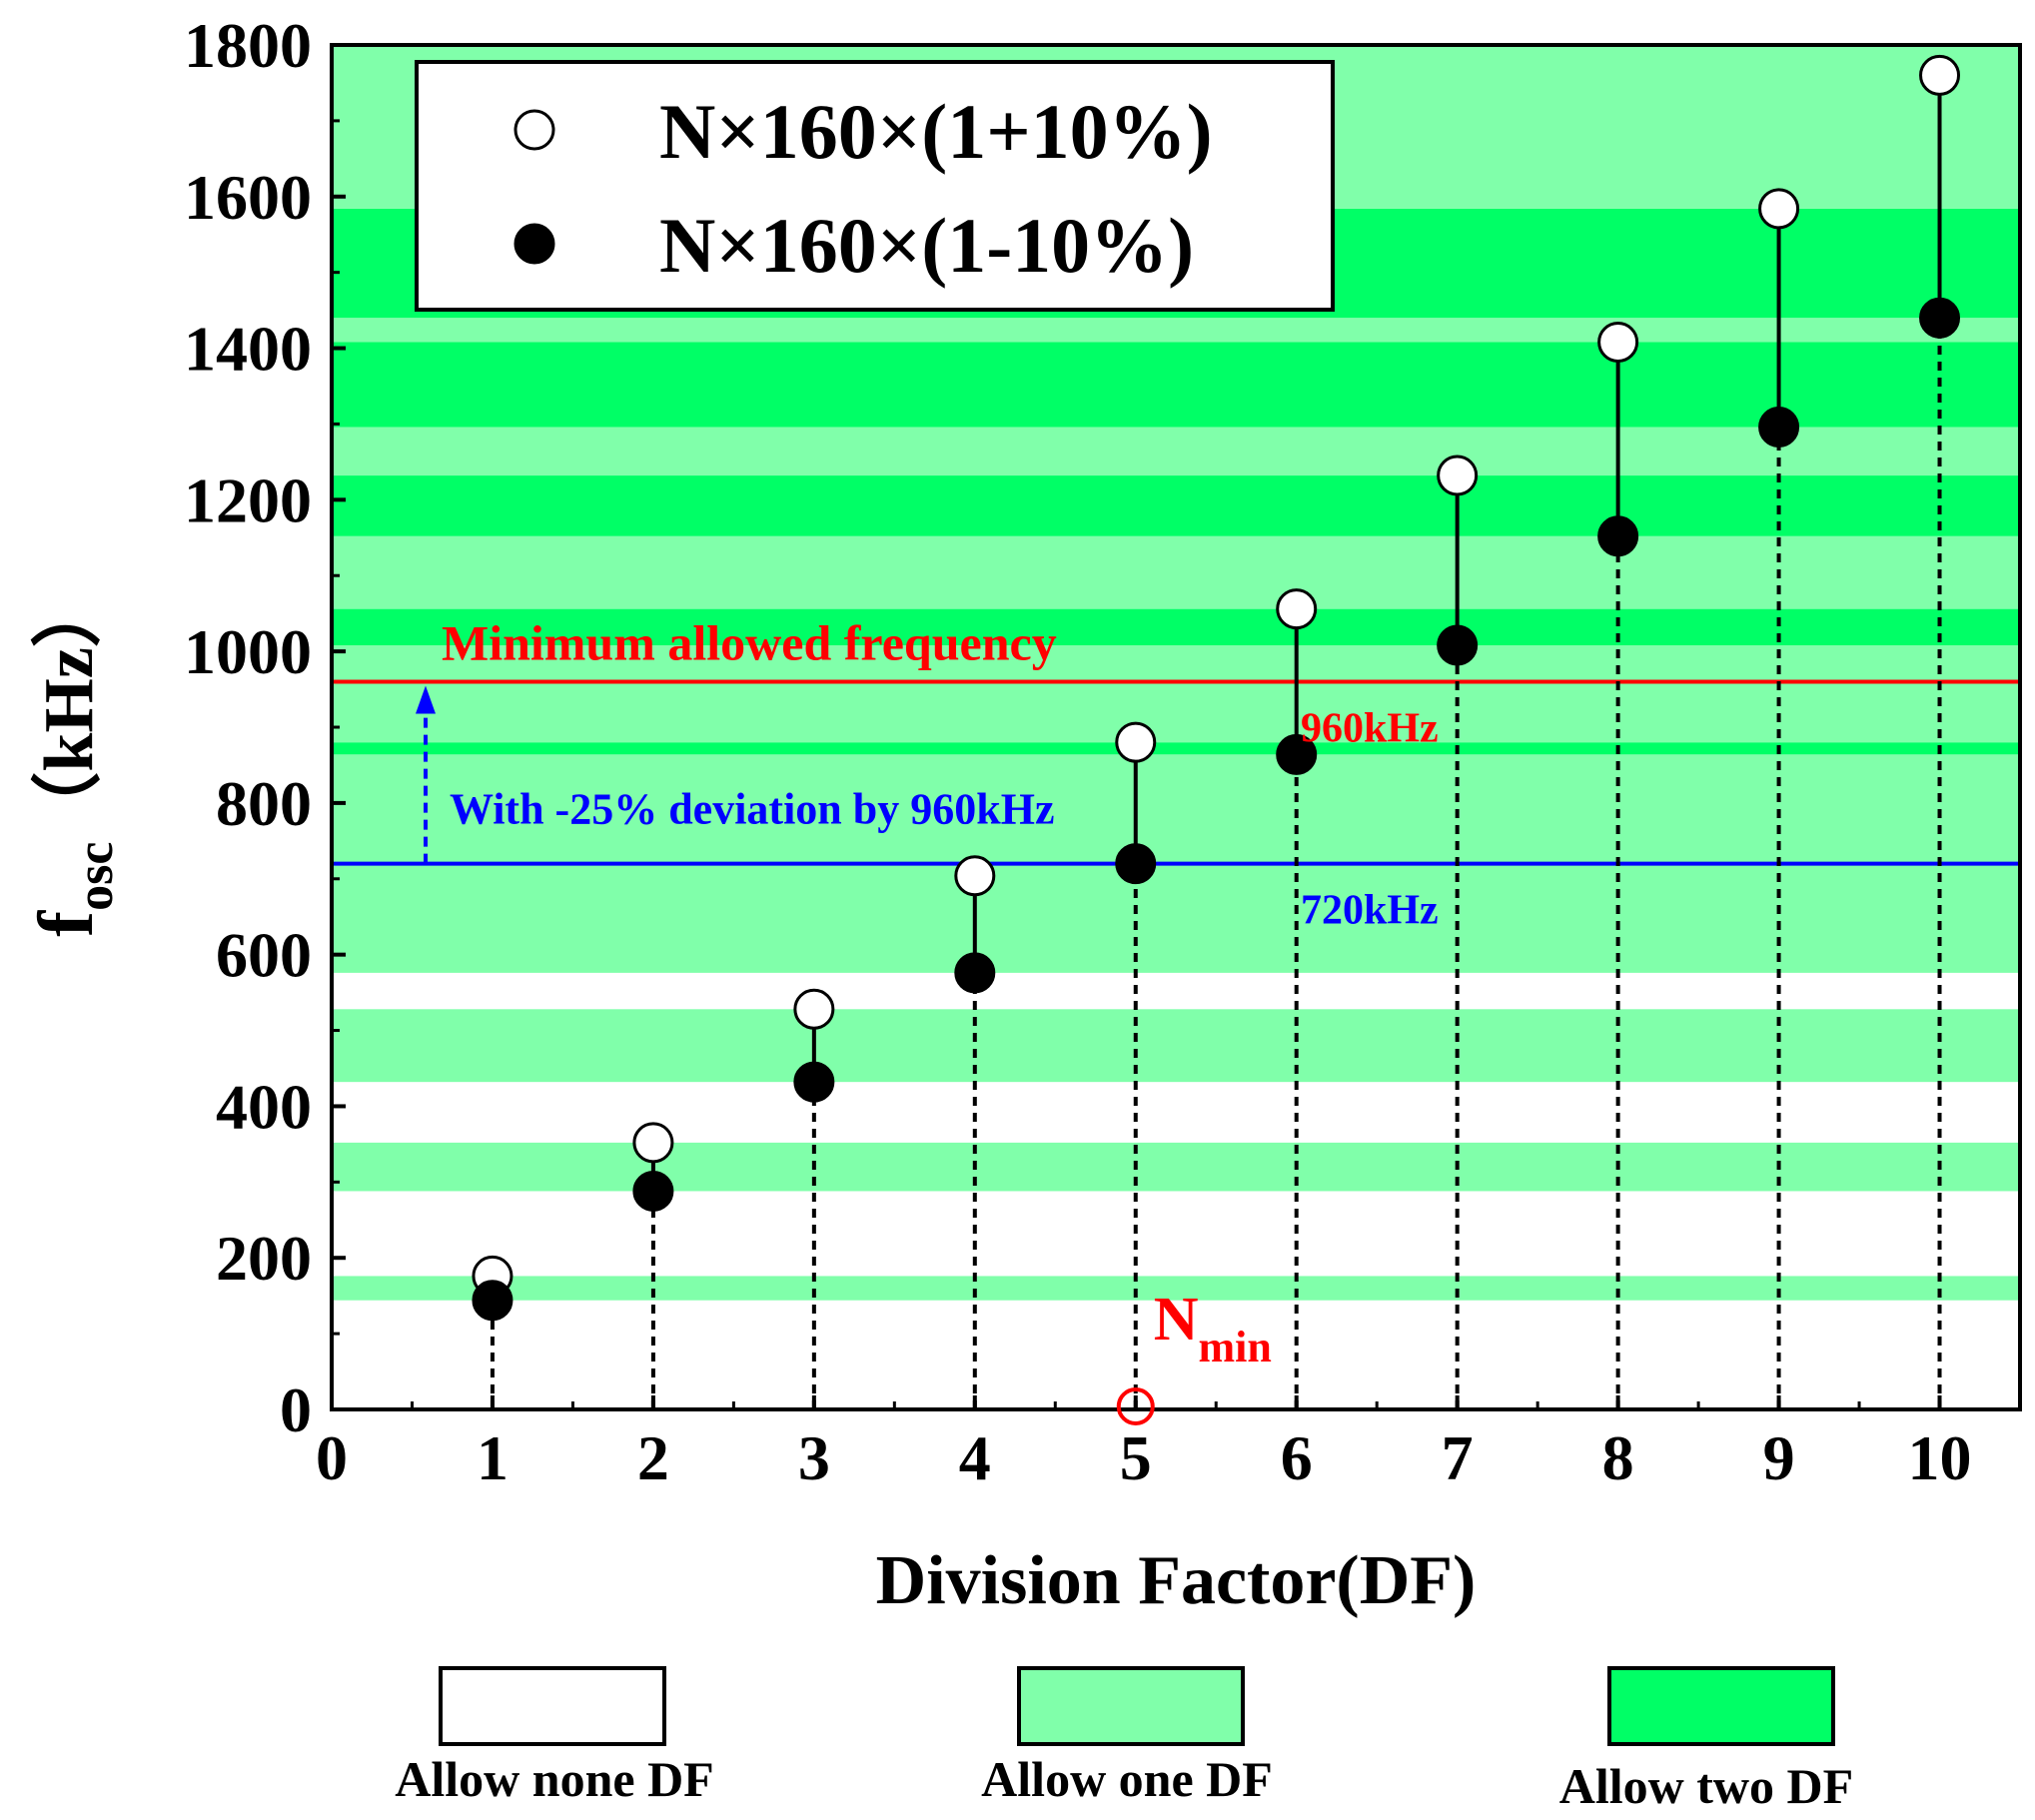 The image size is (2035, 1820). What do you see at coordinates (534, 130) in the screenshot?
I see `legend-open-circle-icon` at bounding box center [534, 130].